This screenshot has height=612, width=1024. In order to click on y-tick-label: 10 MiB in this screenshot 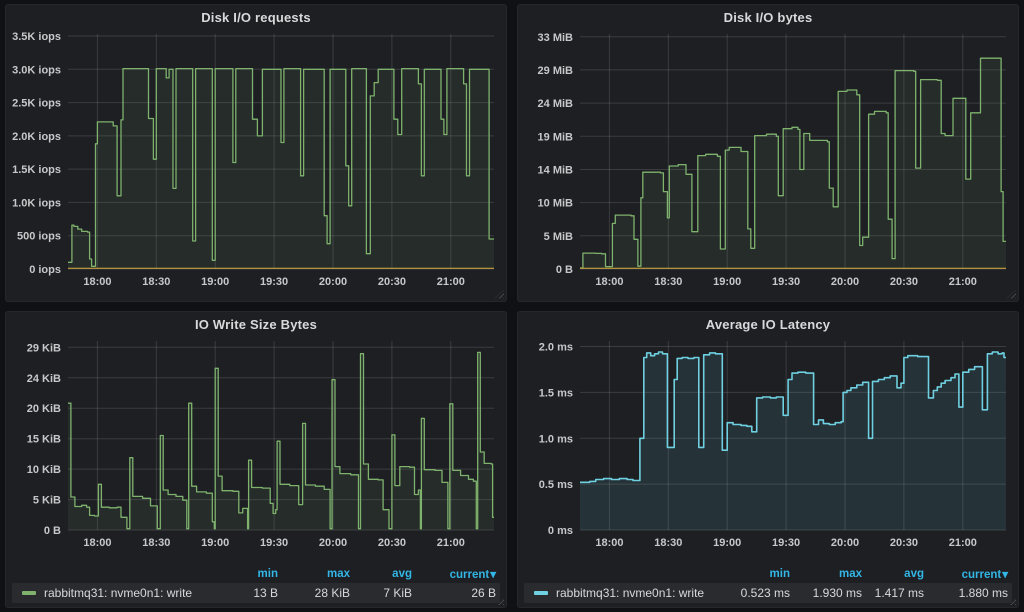, I will do `click(556, 204)`.